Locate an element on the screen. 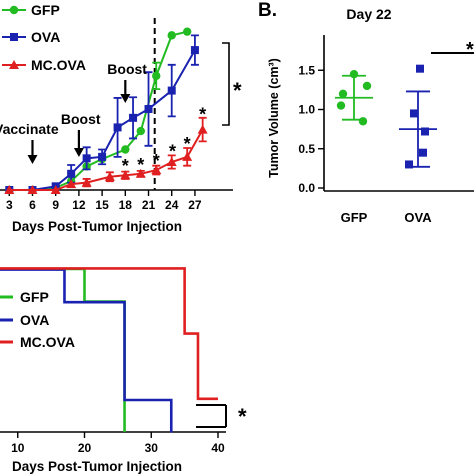 The width and height of the screenshot is (474, 474). survival-legend: GFP OVA MC.OVA is located at coordinates (37, 319).